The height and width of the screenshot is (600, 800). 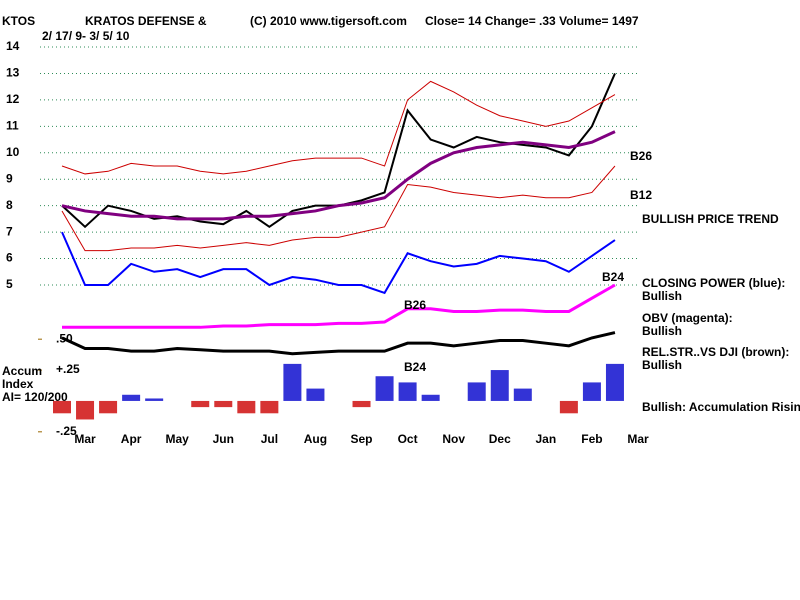 I want to click on annotation: Index, so click(x=18, y=384).